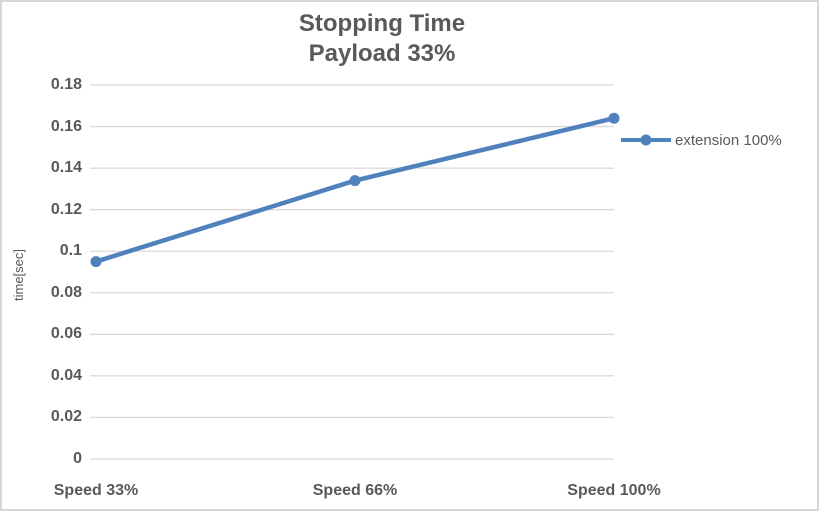  Describe the element at coordinates (77, 458) in the screenshot. I see `y-tick-label: 0` at that location.